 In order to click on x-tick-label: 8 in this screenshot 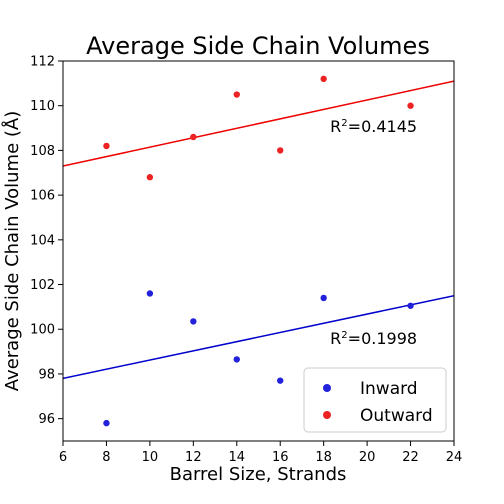, I will do `click(106, 457)`.